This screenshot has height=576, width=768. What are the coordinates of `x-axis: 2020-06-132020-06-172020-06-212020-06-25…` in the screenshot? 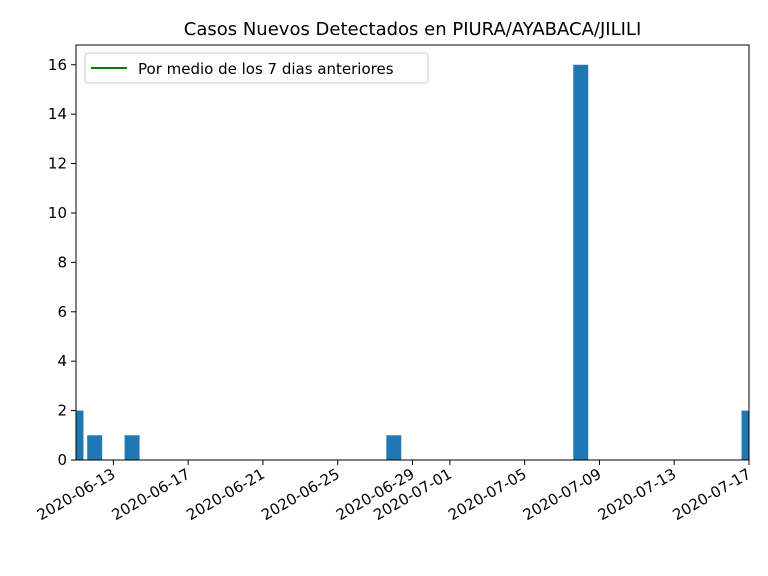 It's located at (394, 492).